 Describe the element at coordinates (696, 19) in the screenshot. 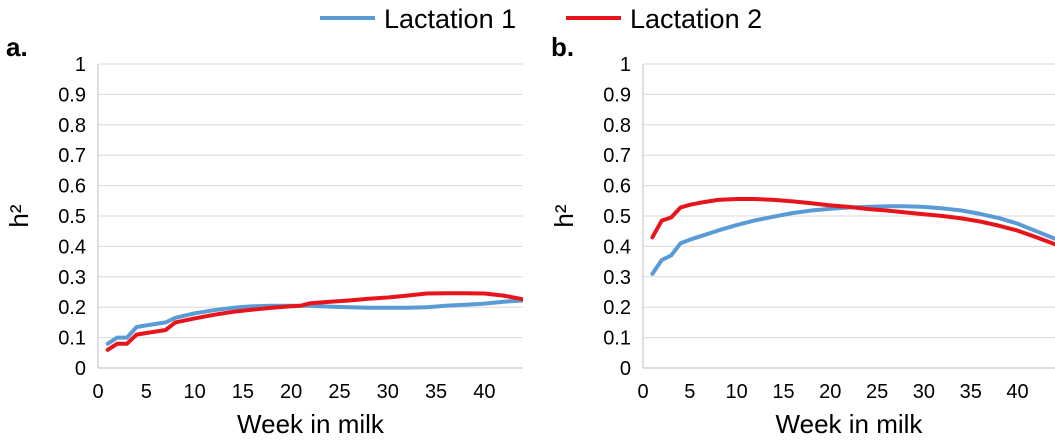

I see `legend-label-lactation-2: Lactation 2` at that location.